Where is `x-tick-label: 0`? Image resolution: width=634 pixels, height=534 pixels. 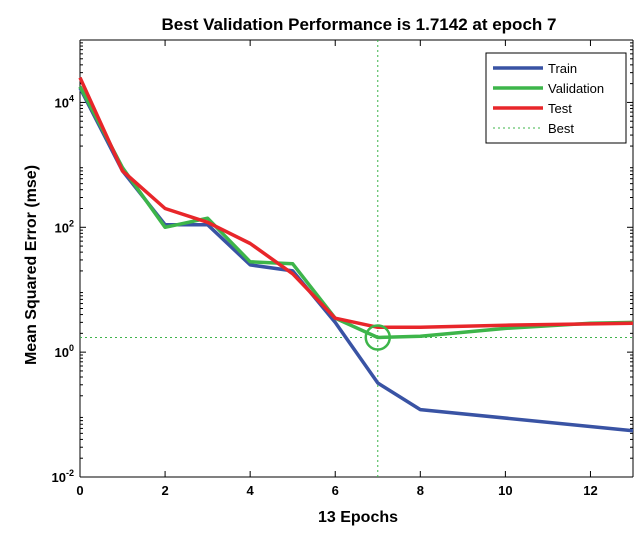 x-tick-label: 0 is located at coordinates (79, 490).